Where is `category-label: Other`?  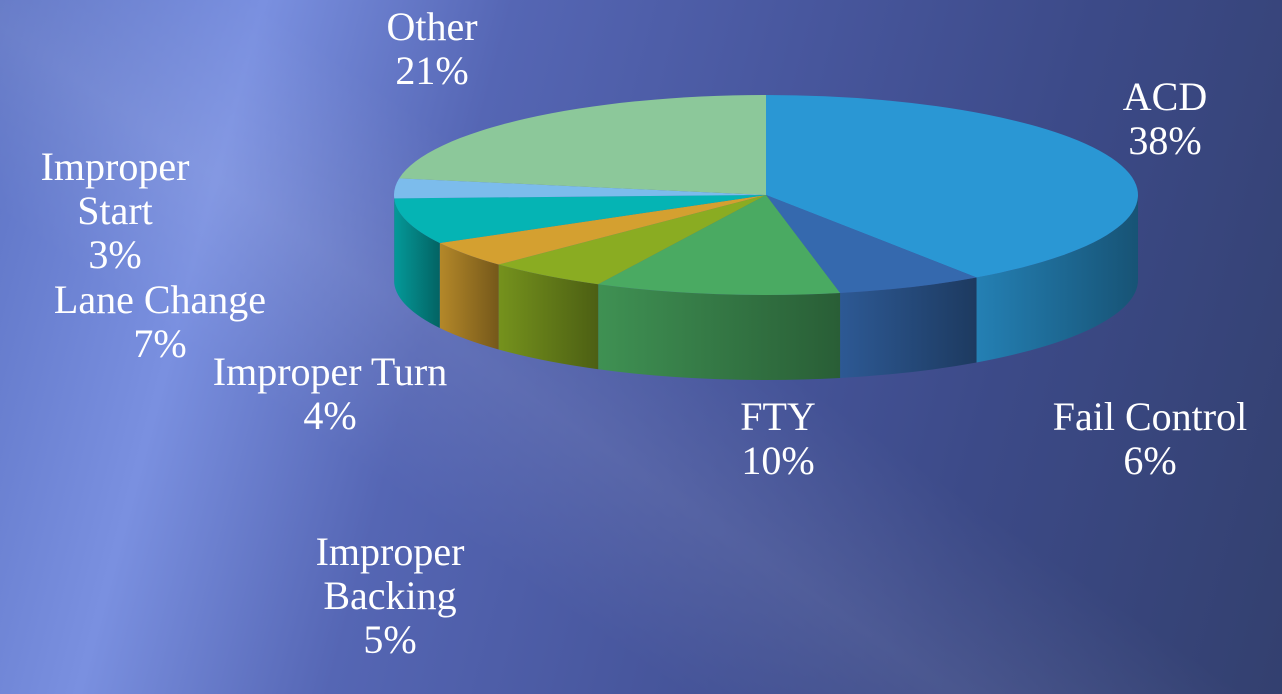
category-label: Other is located at coordinates (432, 26).